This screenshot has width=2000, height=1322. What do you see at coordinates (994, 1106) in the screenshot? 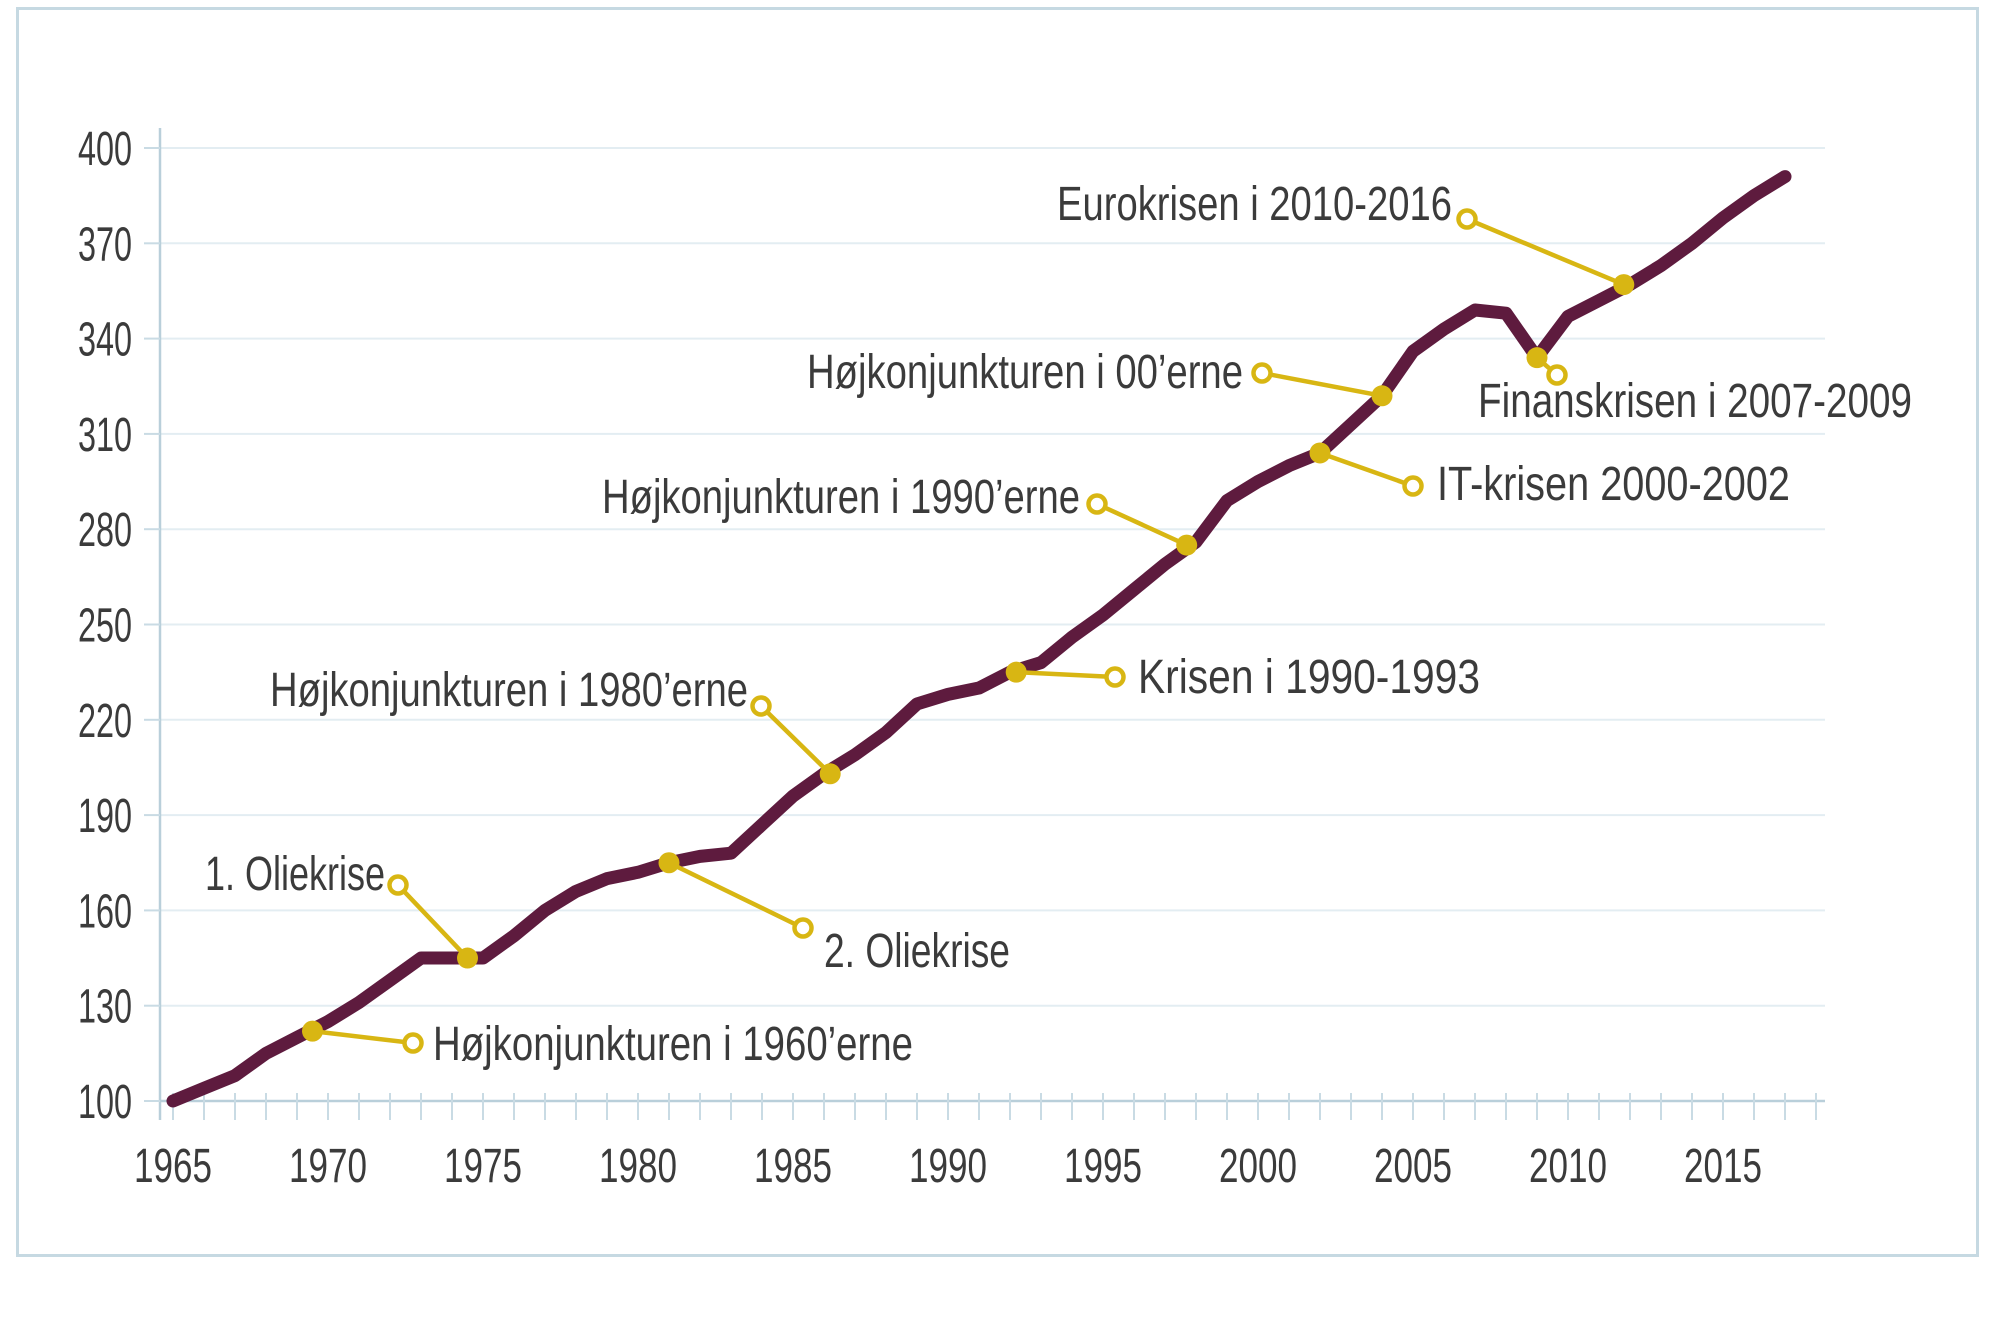
I see `x-axis-minor-ticks` at bounding box center [994, 1106].